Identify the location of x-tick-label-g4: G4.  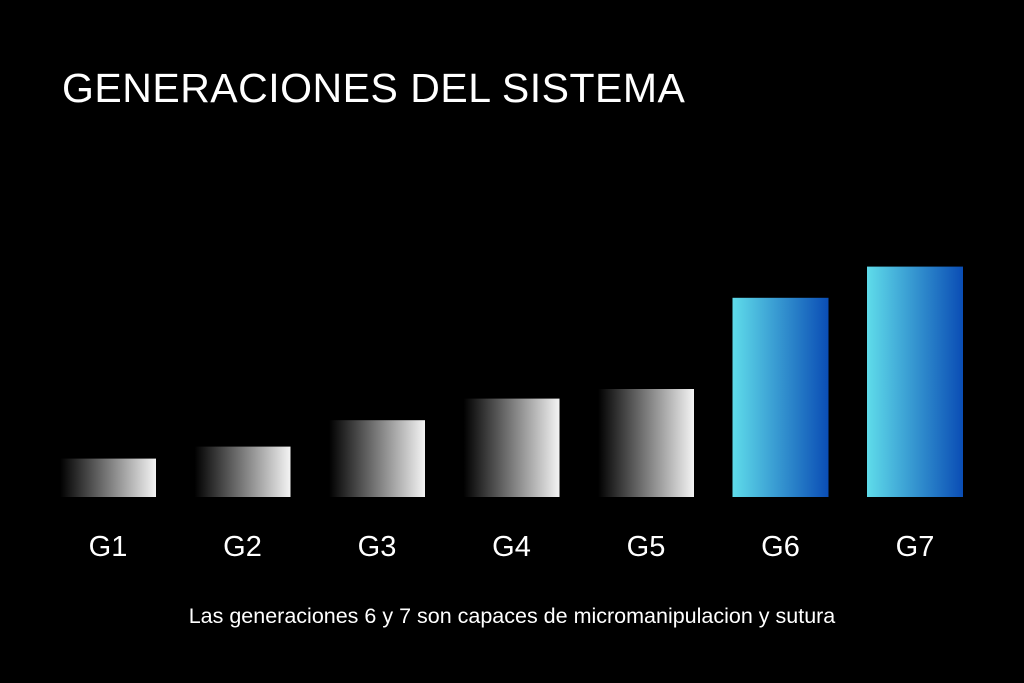
(511, 547).